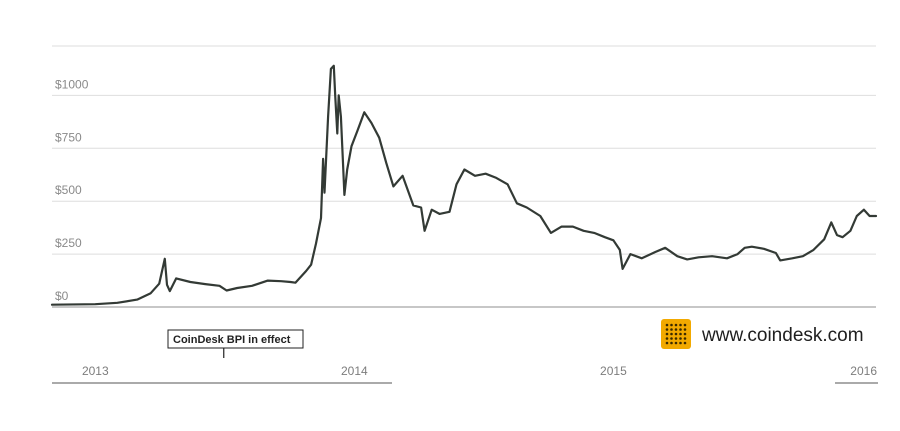  What do you see at coordinates (62, 296) in the screenshot?
I see `y-tick-label: $0` at bounding box center [62, 296].